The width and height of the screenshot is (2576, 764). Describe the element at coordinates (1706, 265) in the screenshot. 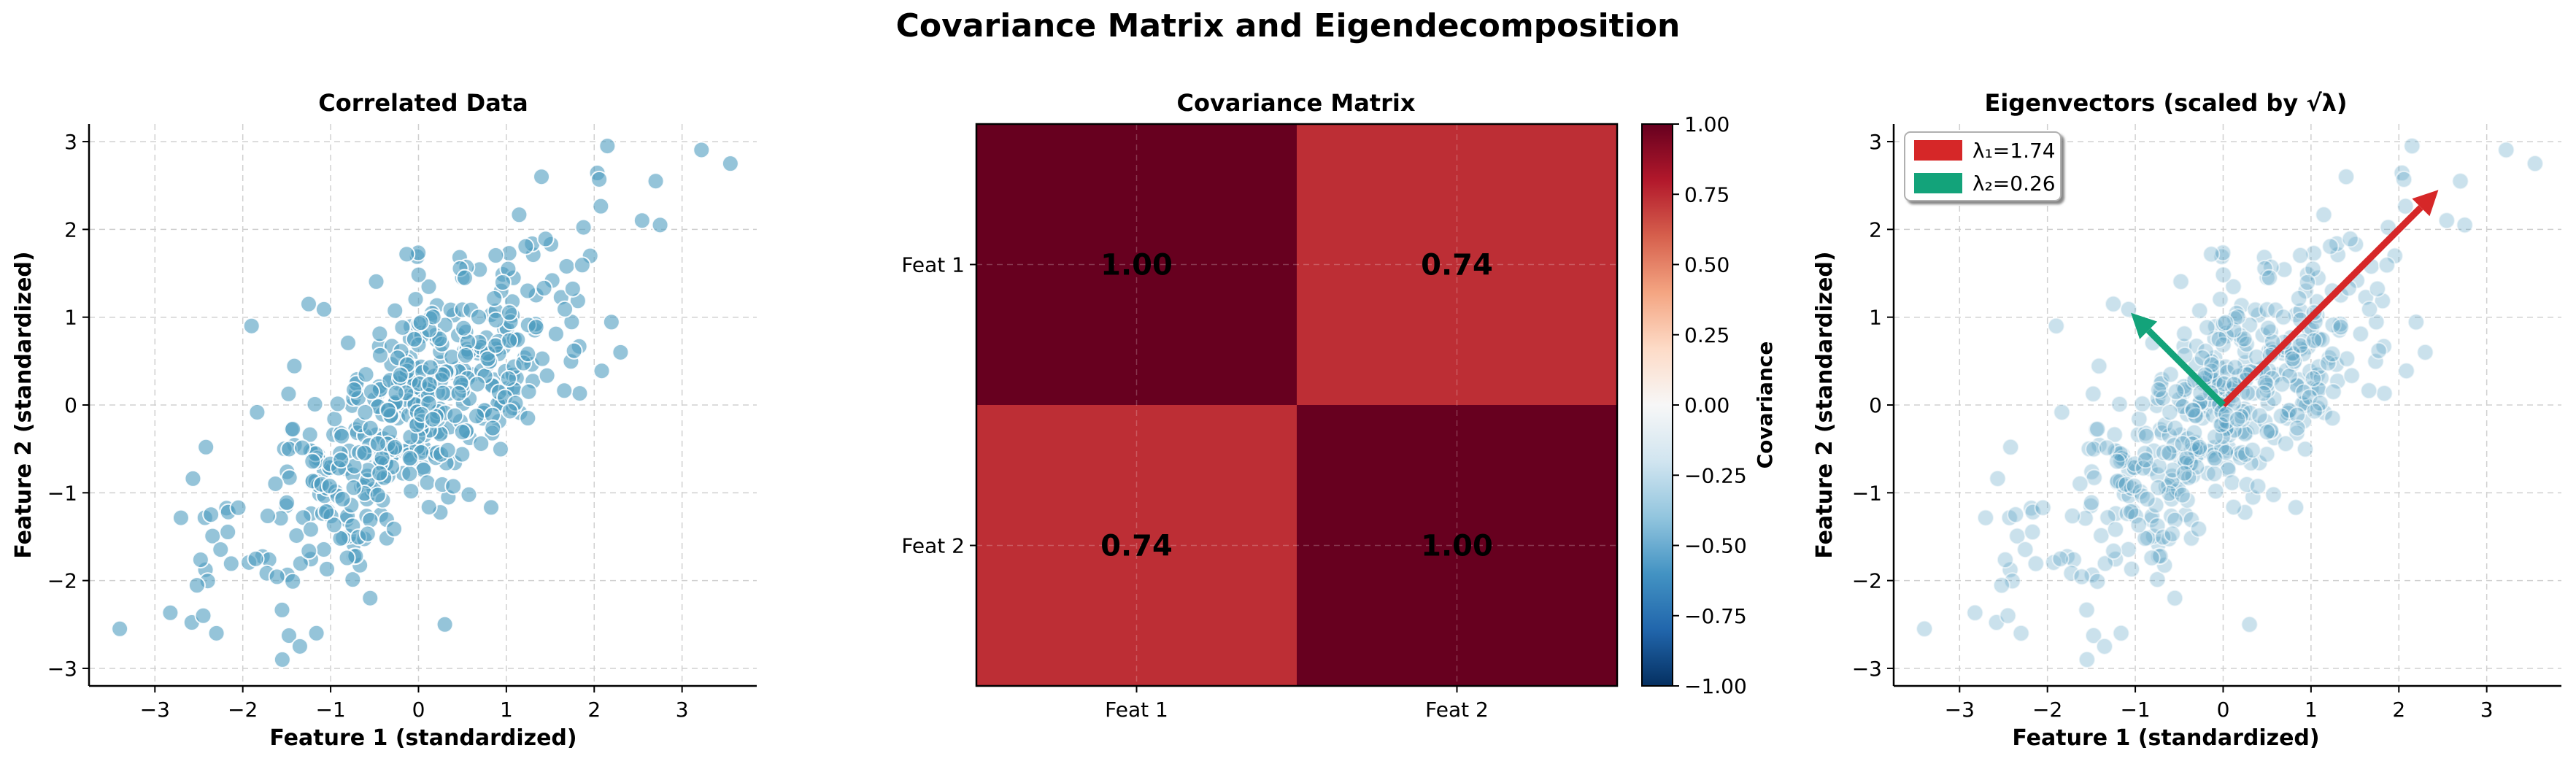

I see `colorbar-tick-label: 0.50` at that location.